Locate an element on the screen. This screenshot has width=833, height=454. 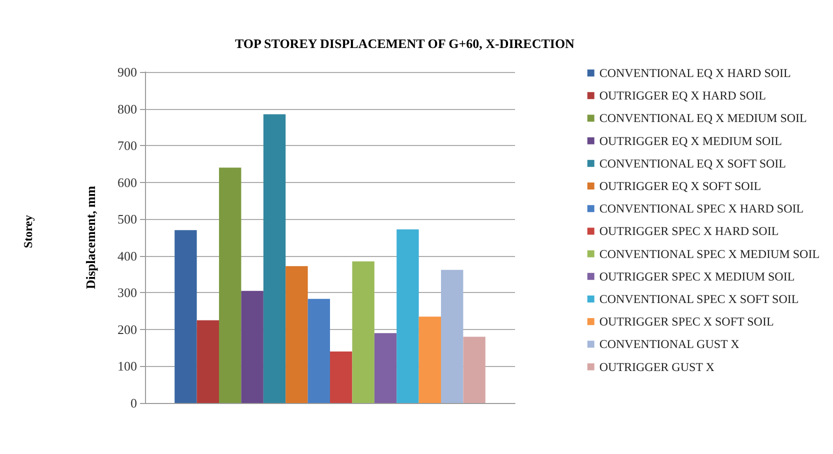
chart-title: TOP STOREY DISPLACEMENT OF G+60, X-DIRECTION is located at coordinates (405, 43).